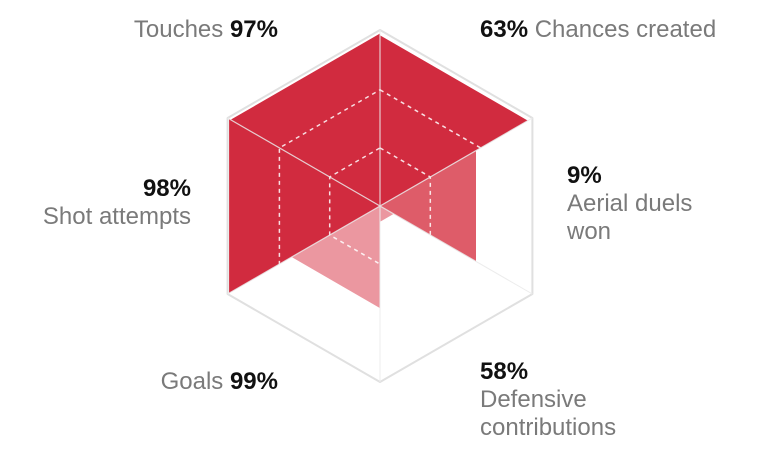 The image size is (768, 465). I want to click on label-chances-created: 63% Chances created, so click(598, 30).